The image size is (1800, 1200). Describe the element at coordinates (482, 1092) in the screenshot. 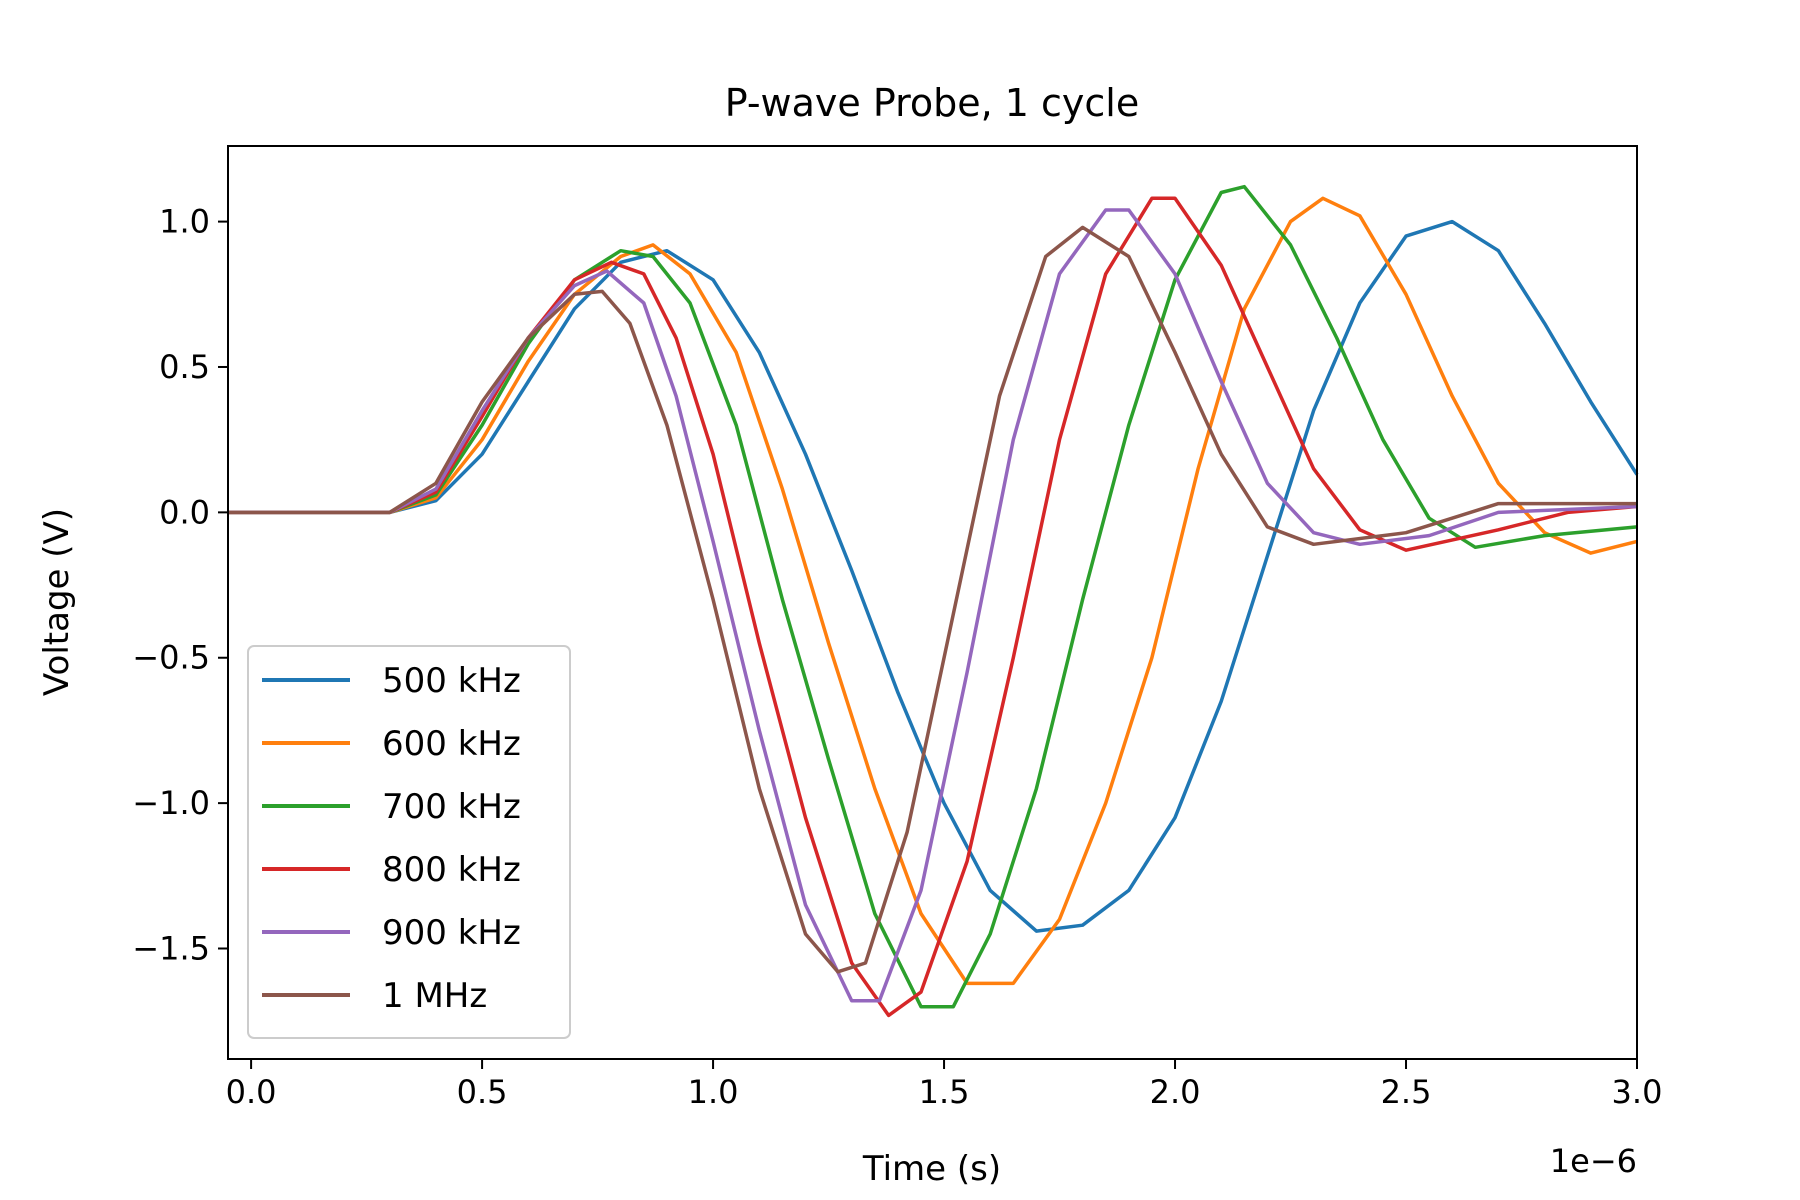

I see `x-tick-label: 0.5` at that location.